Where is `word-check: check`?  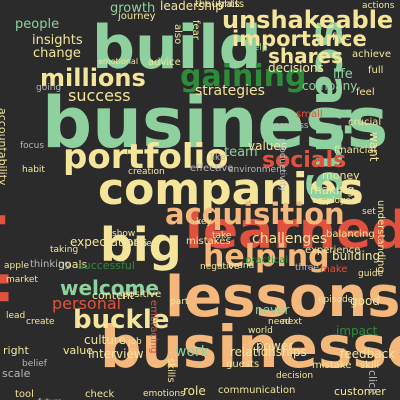
word-check: check is located at coordinates (100, 394).